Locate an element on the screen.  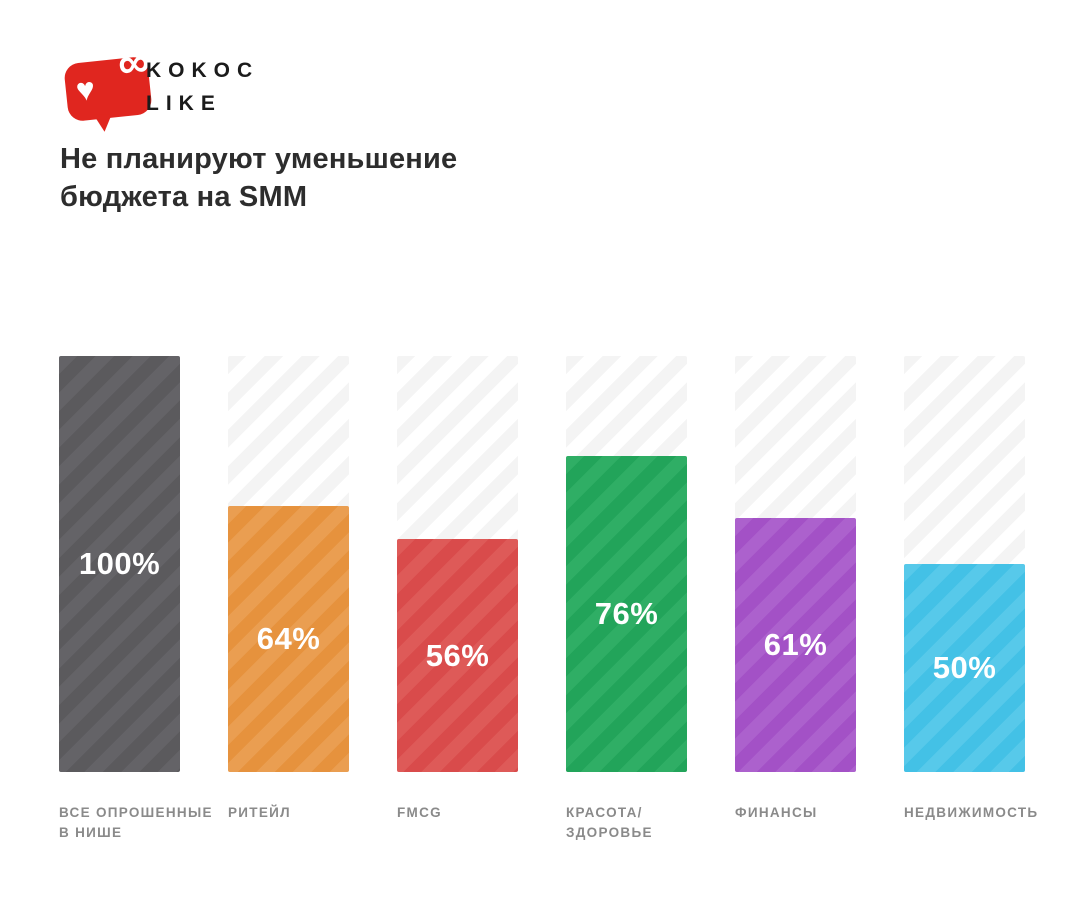
bar-value-label: 50% is located at coordinates (964, 667).